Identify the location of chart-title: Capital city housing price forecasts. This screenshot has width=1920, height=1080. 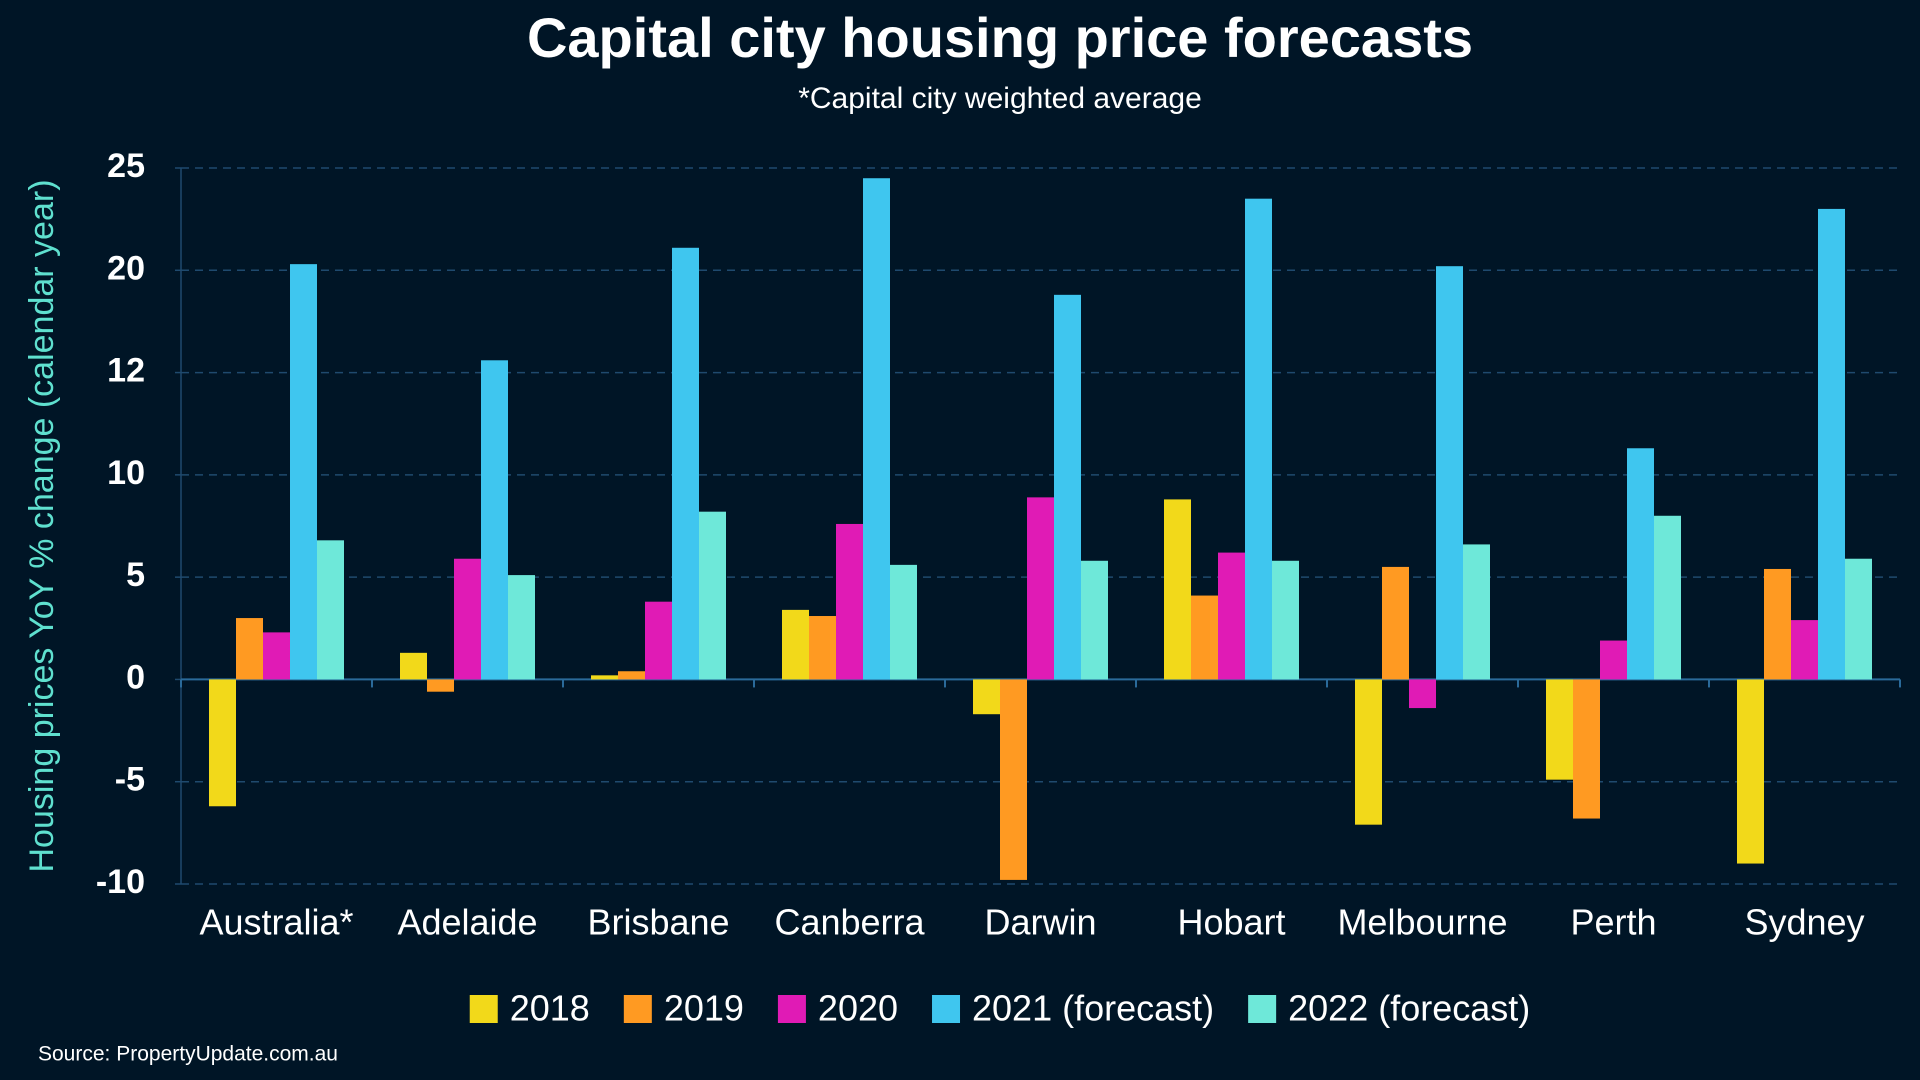
(1000, 37).